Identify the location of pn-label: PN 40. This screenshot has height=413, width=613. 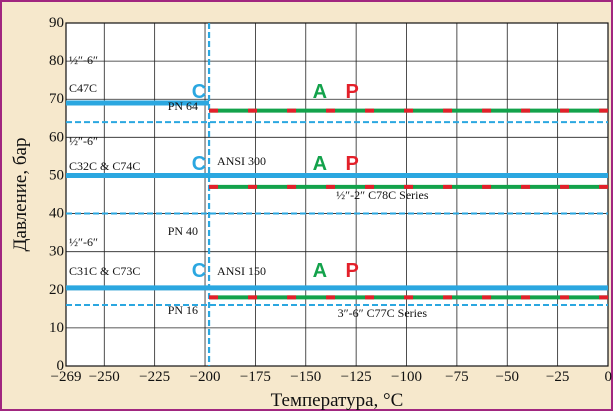
(183, 231).